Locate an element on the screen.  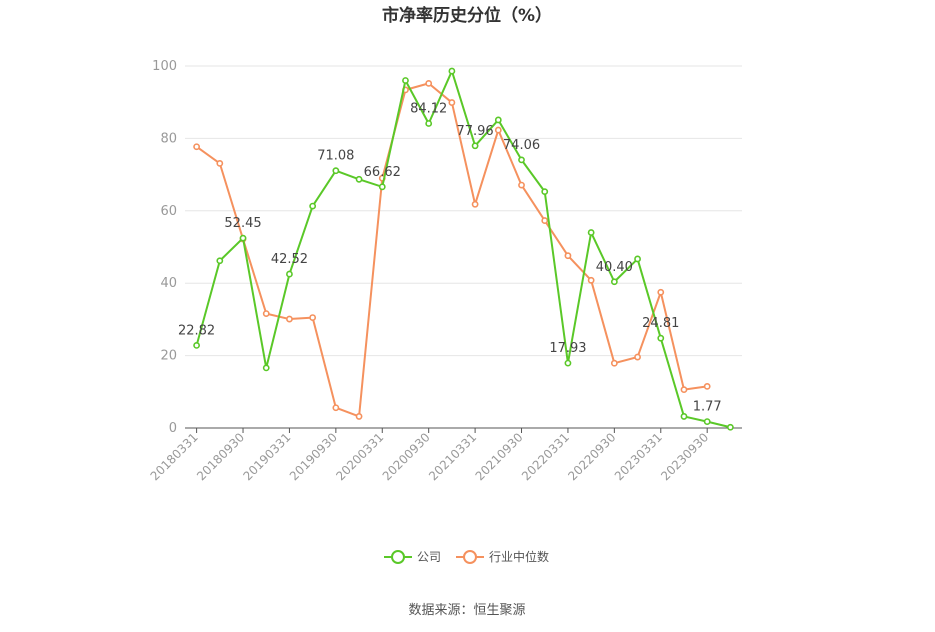
data-label: 42.52 is located at coordinates (289, 259).